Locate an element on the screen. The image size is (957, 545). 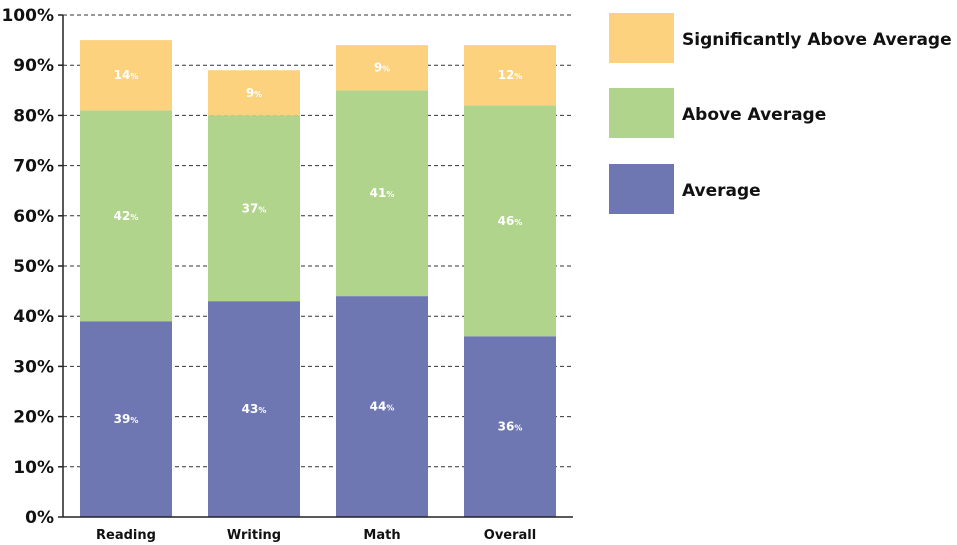
data-label: 36% is located at coordinates (510, 427).